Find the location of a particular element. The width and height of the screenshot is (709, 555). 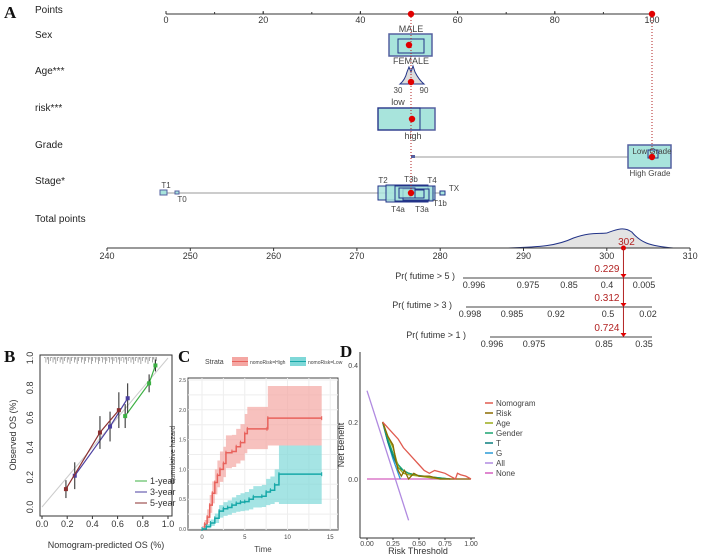

dca-legend-label: Nomogram is located at coordinates (516, 403).